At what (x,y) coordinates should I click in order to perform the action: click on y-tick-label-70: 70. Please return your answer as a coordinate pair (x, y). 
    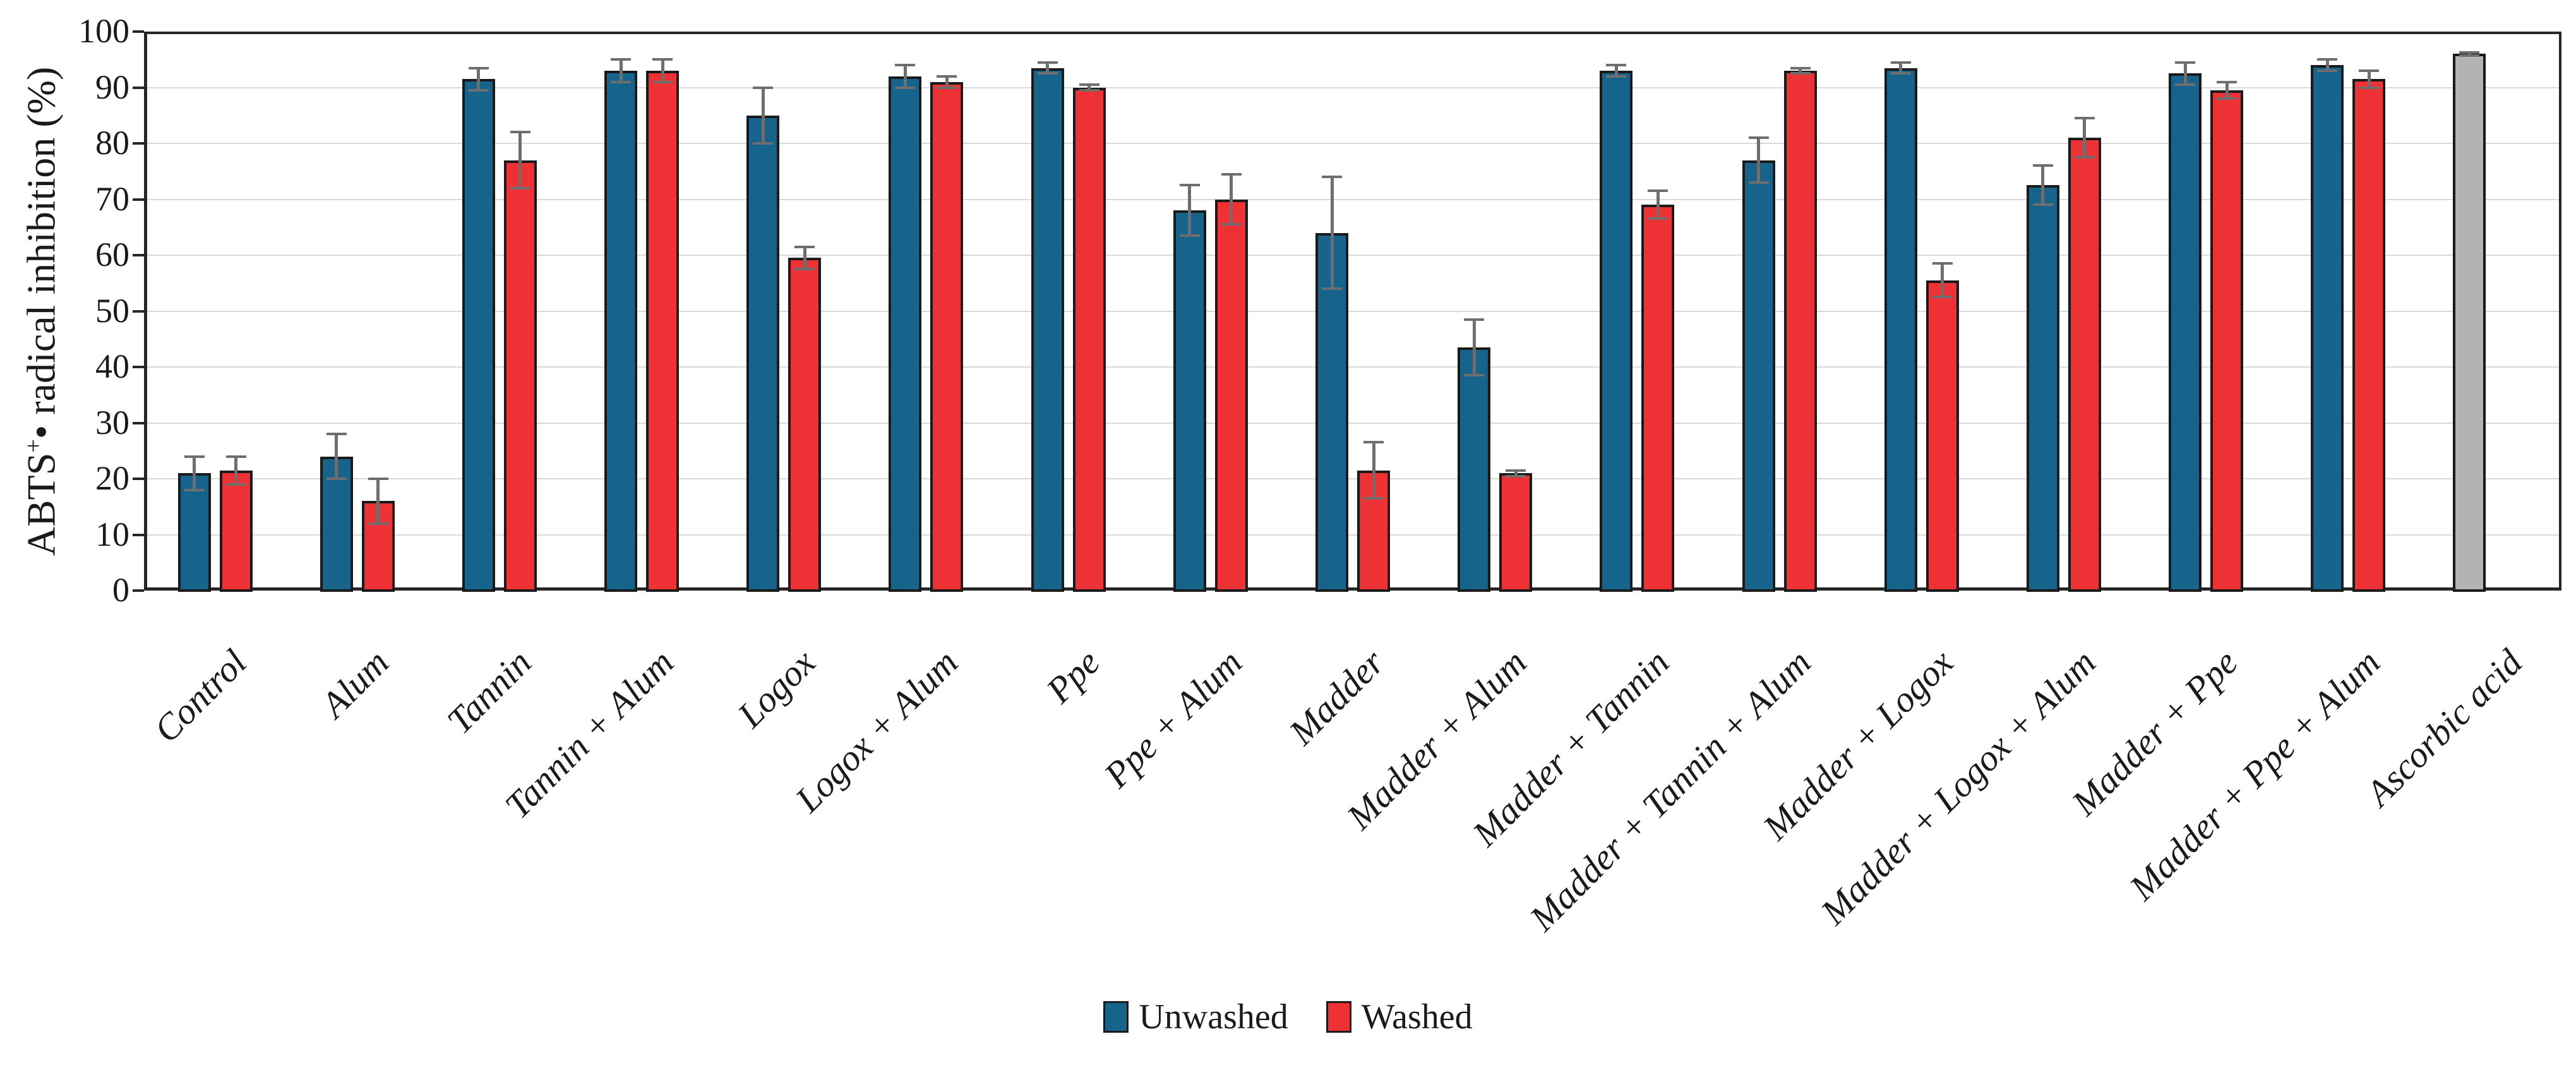
    Looking at the image, I should click on (112, 198).